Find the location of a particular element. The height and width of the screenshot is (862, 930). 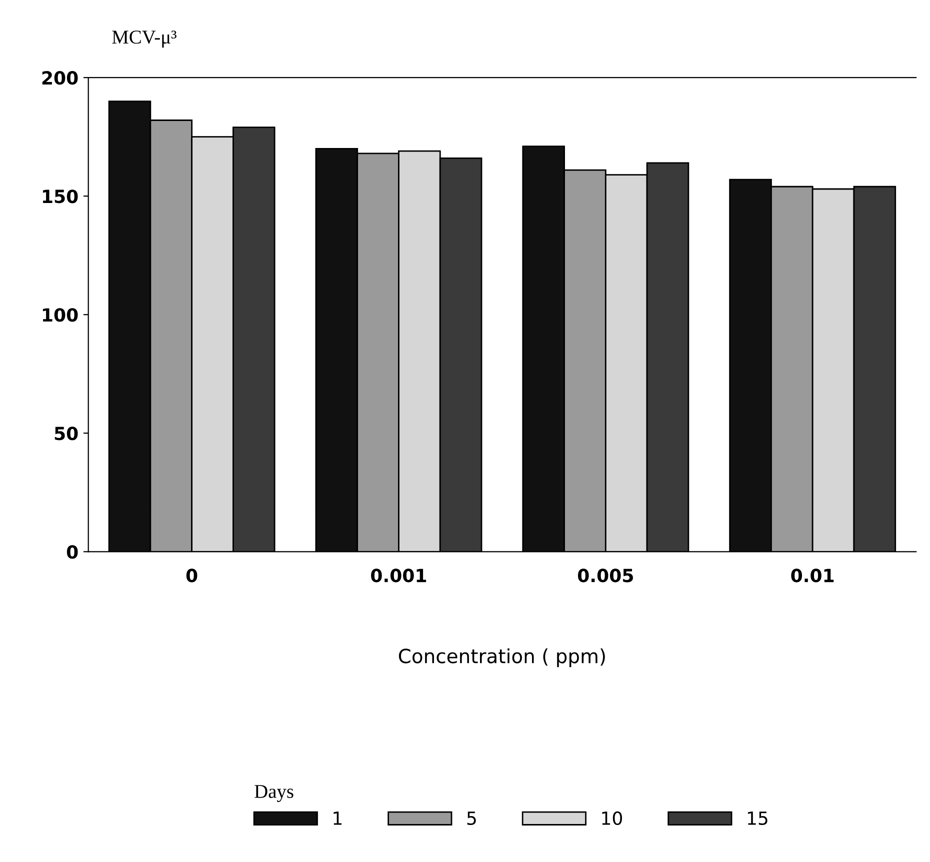

y-axis-title: MCV-μ³ is located at coordinates (144, 39).